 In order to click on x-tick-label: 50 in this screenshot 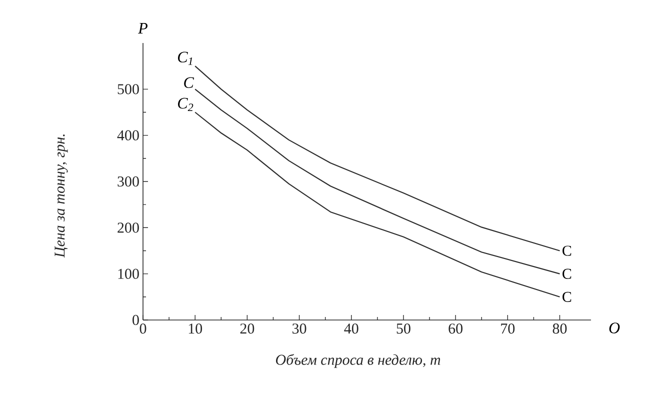, I will do `click(403, 329)`.